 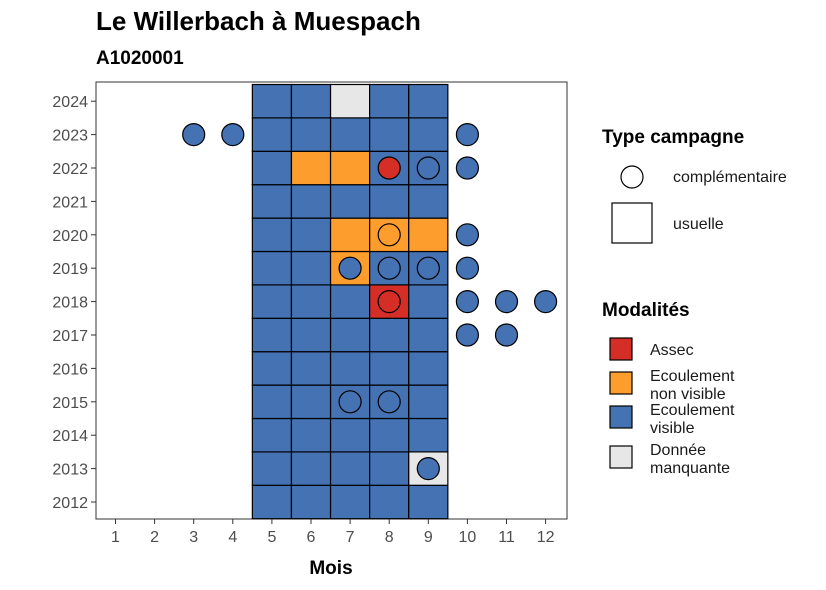 What do you see at coordinates (698, 224) in the screenshot?
I see `legend-usuelle-label: usuelle` at bounding box center [698, 224].